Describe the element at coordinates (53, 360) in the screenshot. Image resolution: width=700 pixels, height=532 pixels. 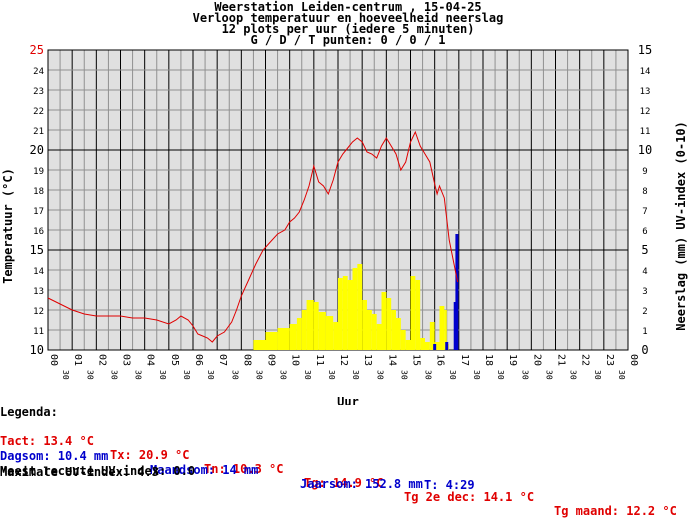
I see `x-tick-hour: 00` at that location.